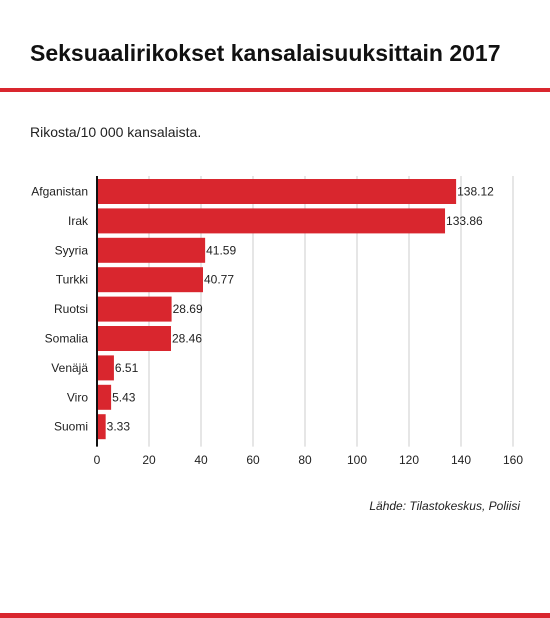 The width and height of the screenshot is (550, 618). I want to click on value-label: 133.86, so click(464, 221).